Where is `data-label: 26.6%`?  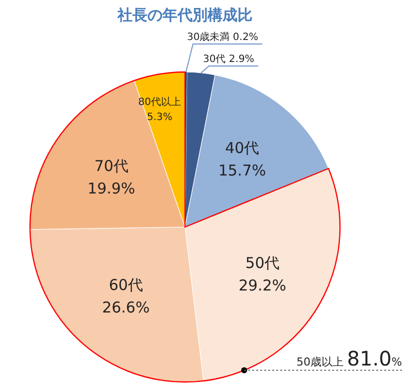 data-label: 26.6% is located at coordinates (126, 307).